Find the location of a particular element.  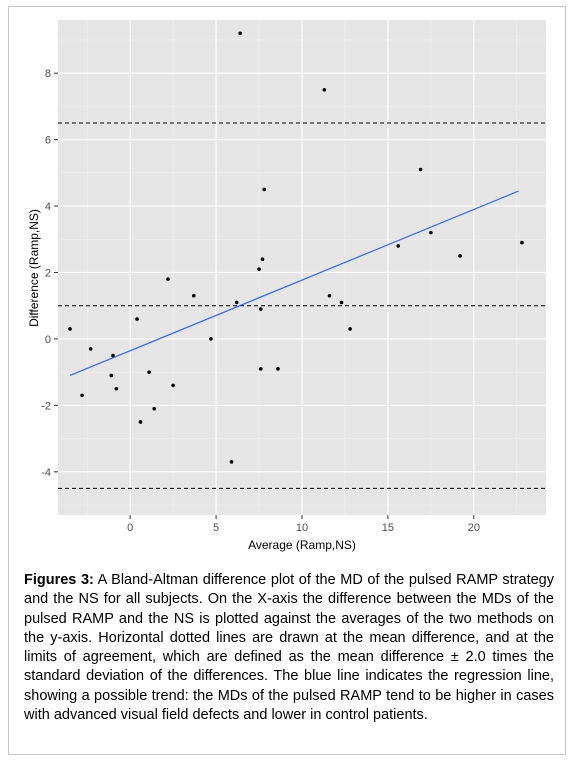

x-tick-label: 10 is located at coordinates (302, 528).